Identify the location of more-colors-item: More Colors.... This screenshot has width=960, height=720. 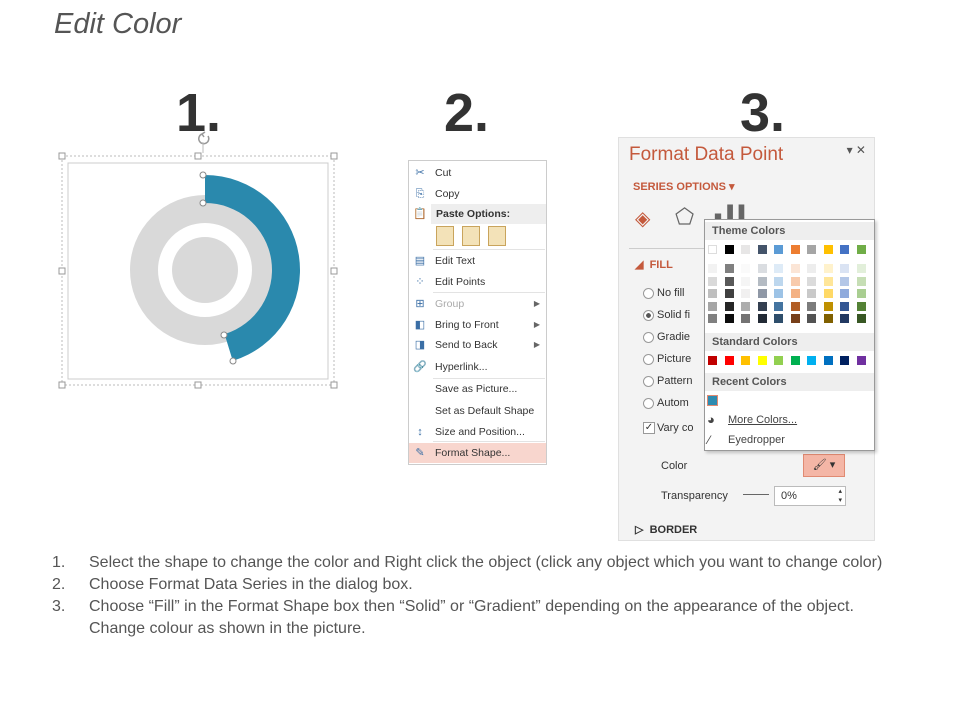
(763, 420).